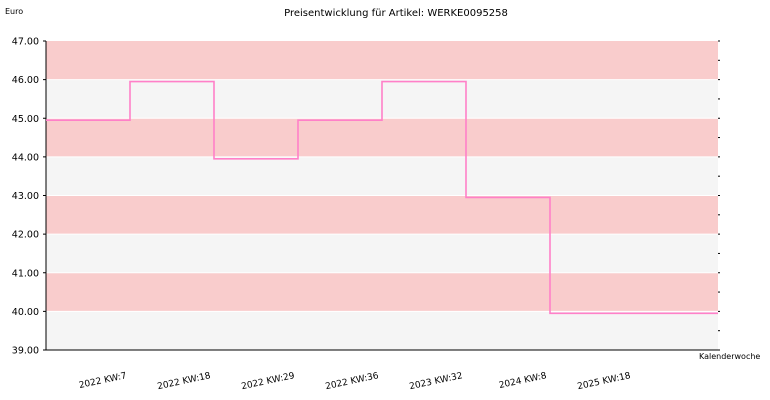 The image size is (770, 400). What do you see at coordinates (25, 157) in the screenshot?
I see `y-tick-label: 44.00` at bounding box center [25, 157].